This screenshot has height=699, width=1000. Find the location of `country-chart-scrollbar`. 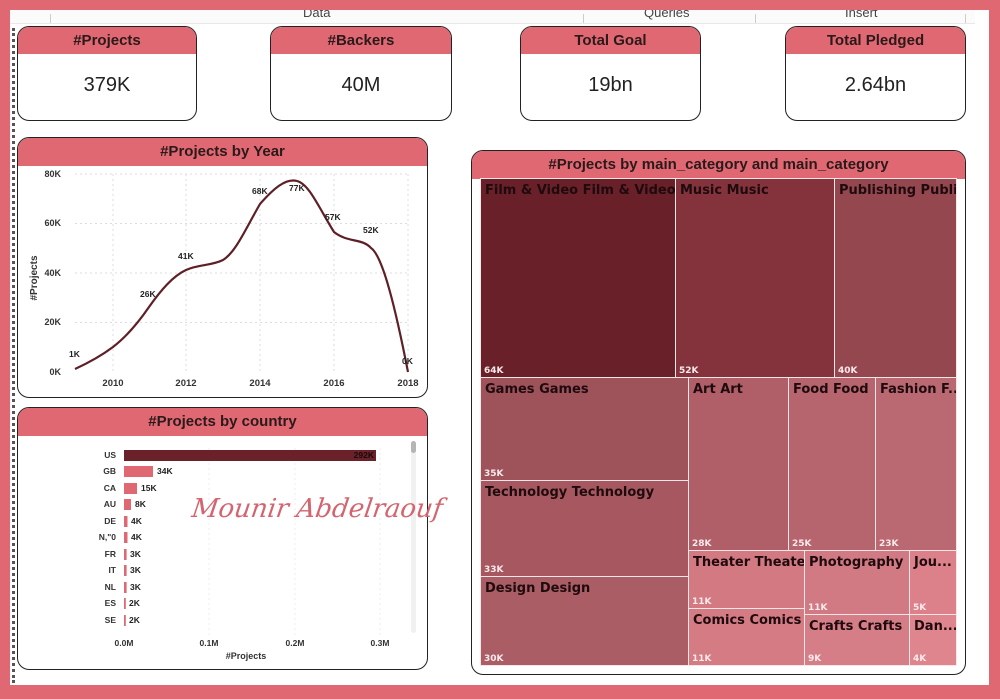

country-chart-scrollbar is located at coordinates (413, 537).